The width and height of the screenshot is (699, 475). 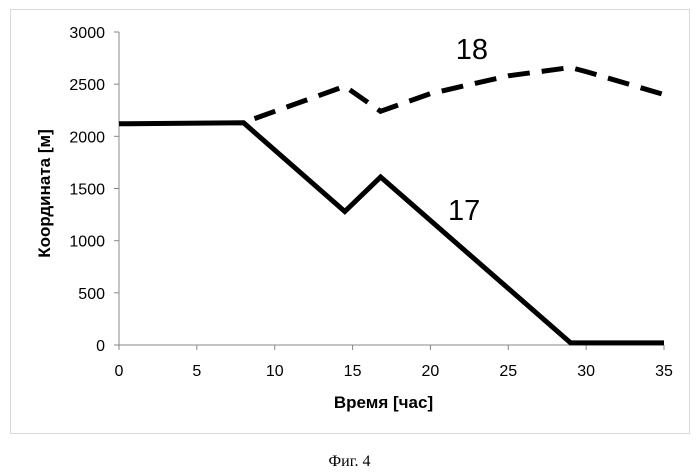 I want to click on x-tick-label: 10, so click(x=275, y=371).